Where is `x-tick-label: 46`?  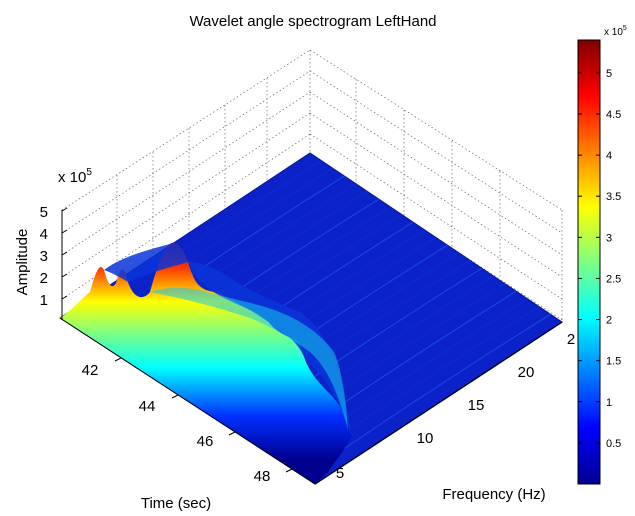 x-tick-label: 46 is located at coordinates (205, 441).